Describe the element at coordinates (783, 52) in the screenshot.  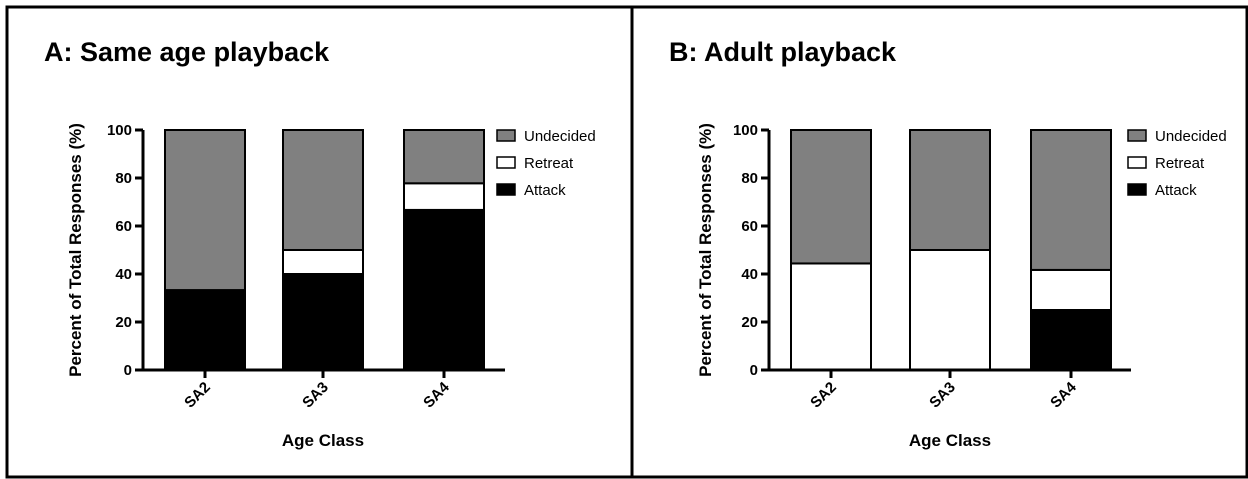
I see `chart-title: B: Adult playback` at that location.